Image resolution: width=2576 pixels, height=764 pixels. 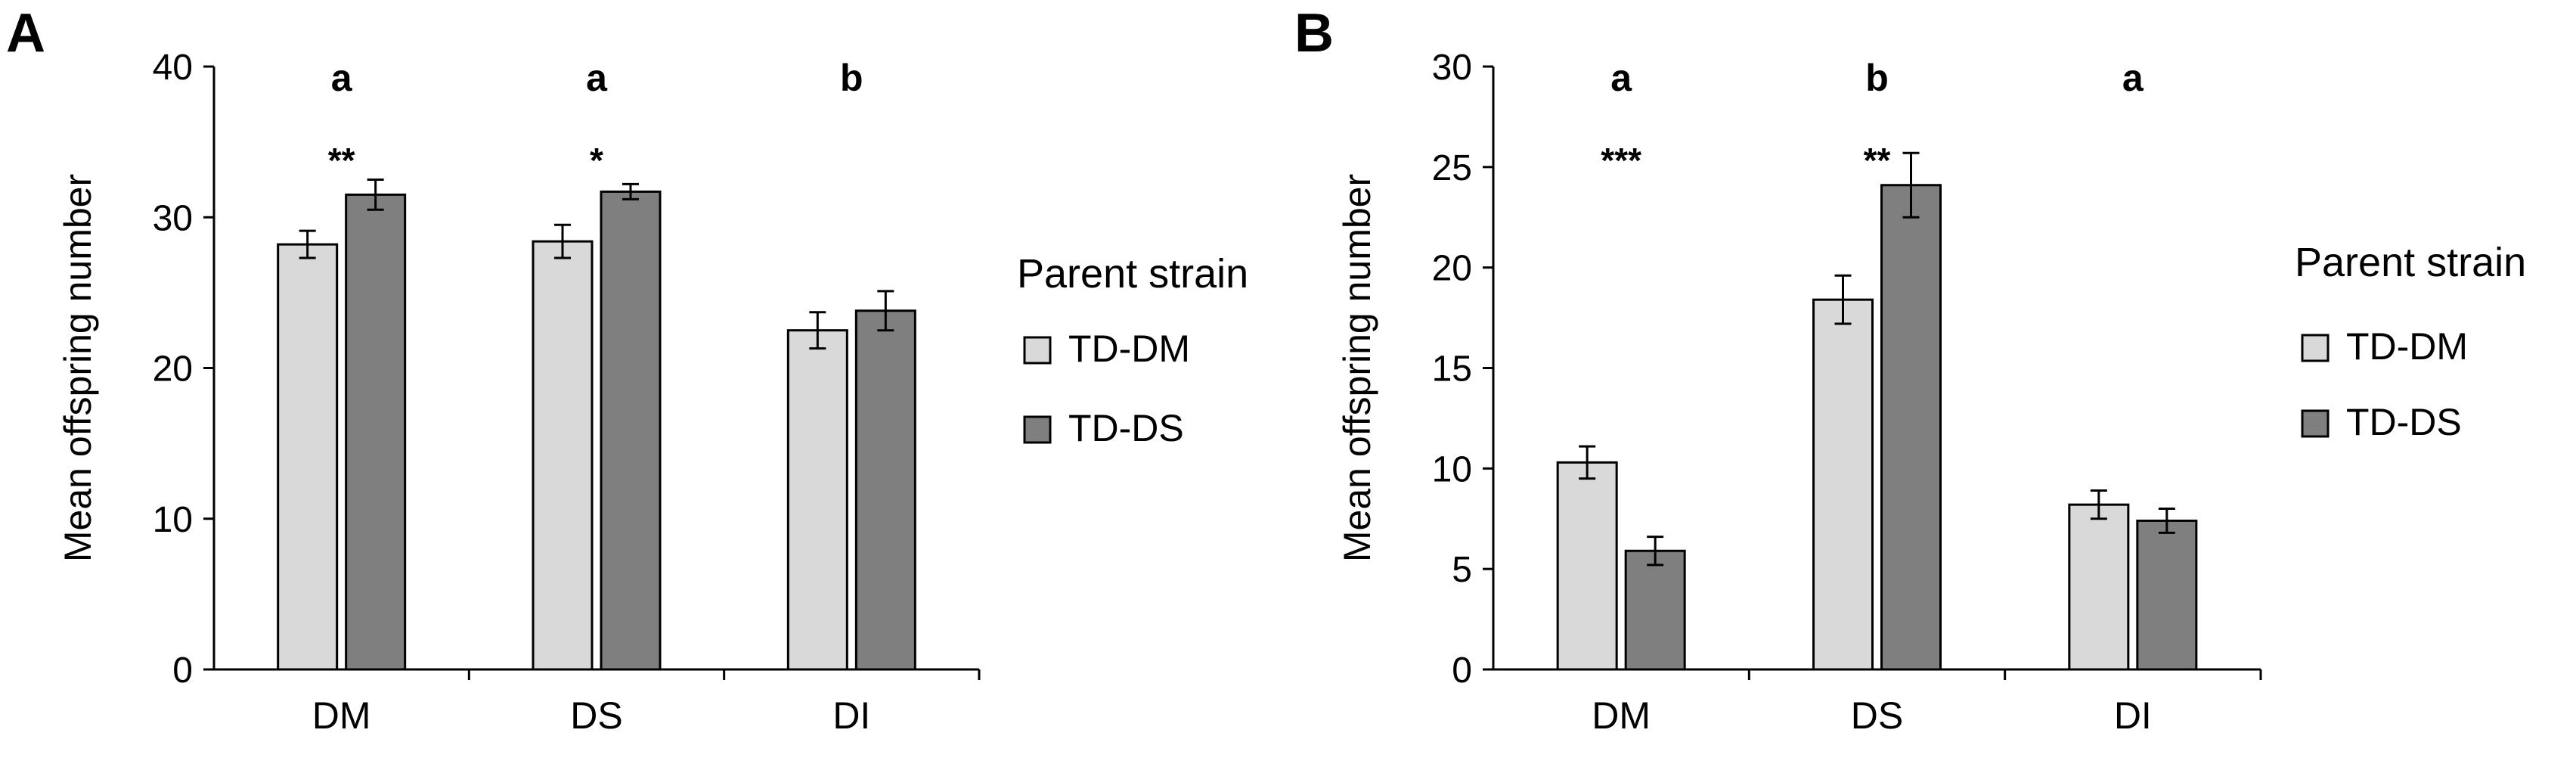 I want to click on significance-marker: *, so click(x=596, y=160).